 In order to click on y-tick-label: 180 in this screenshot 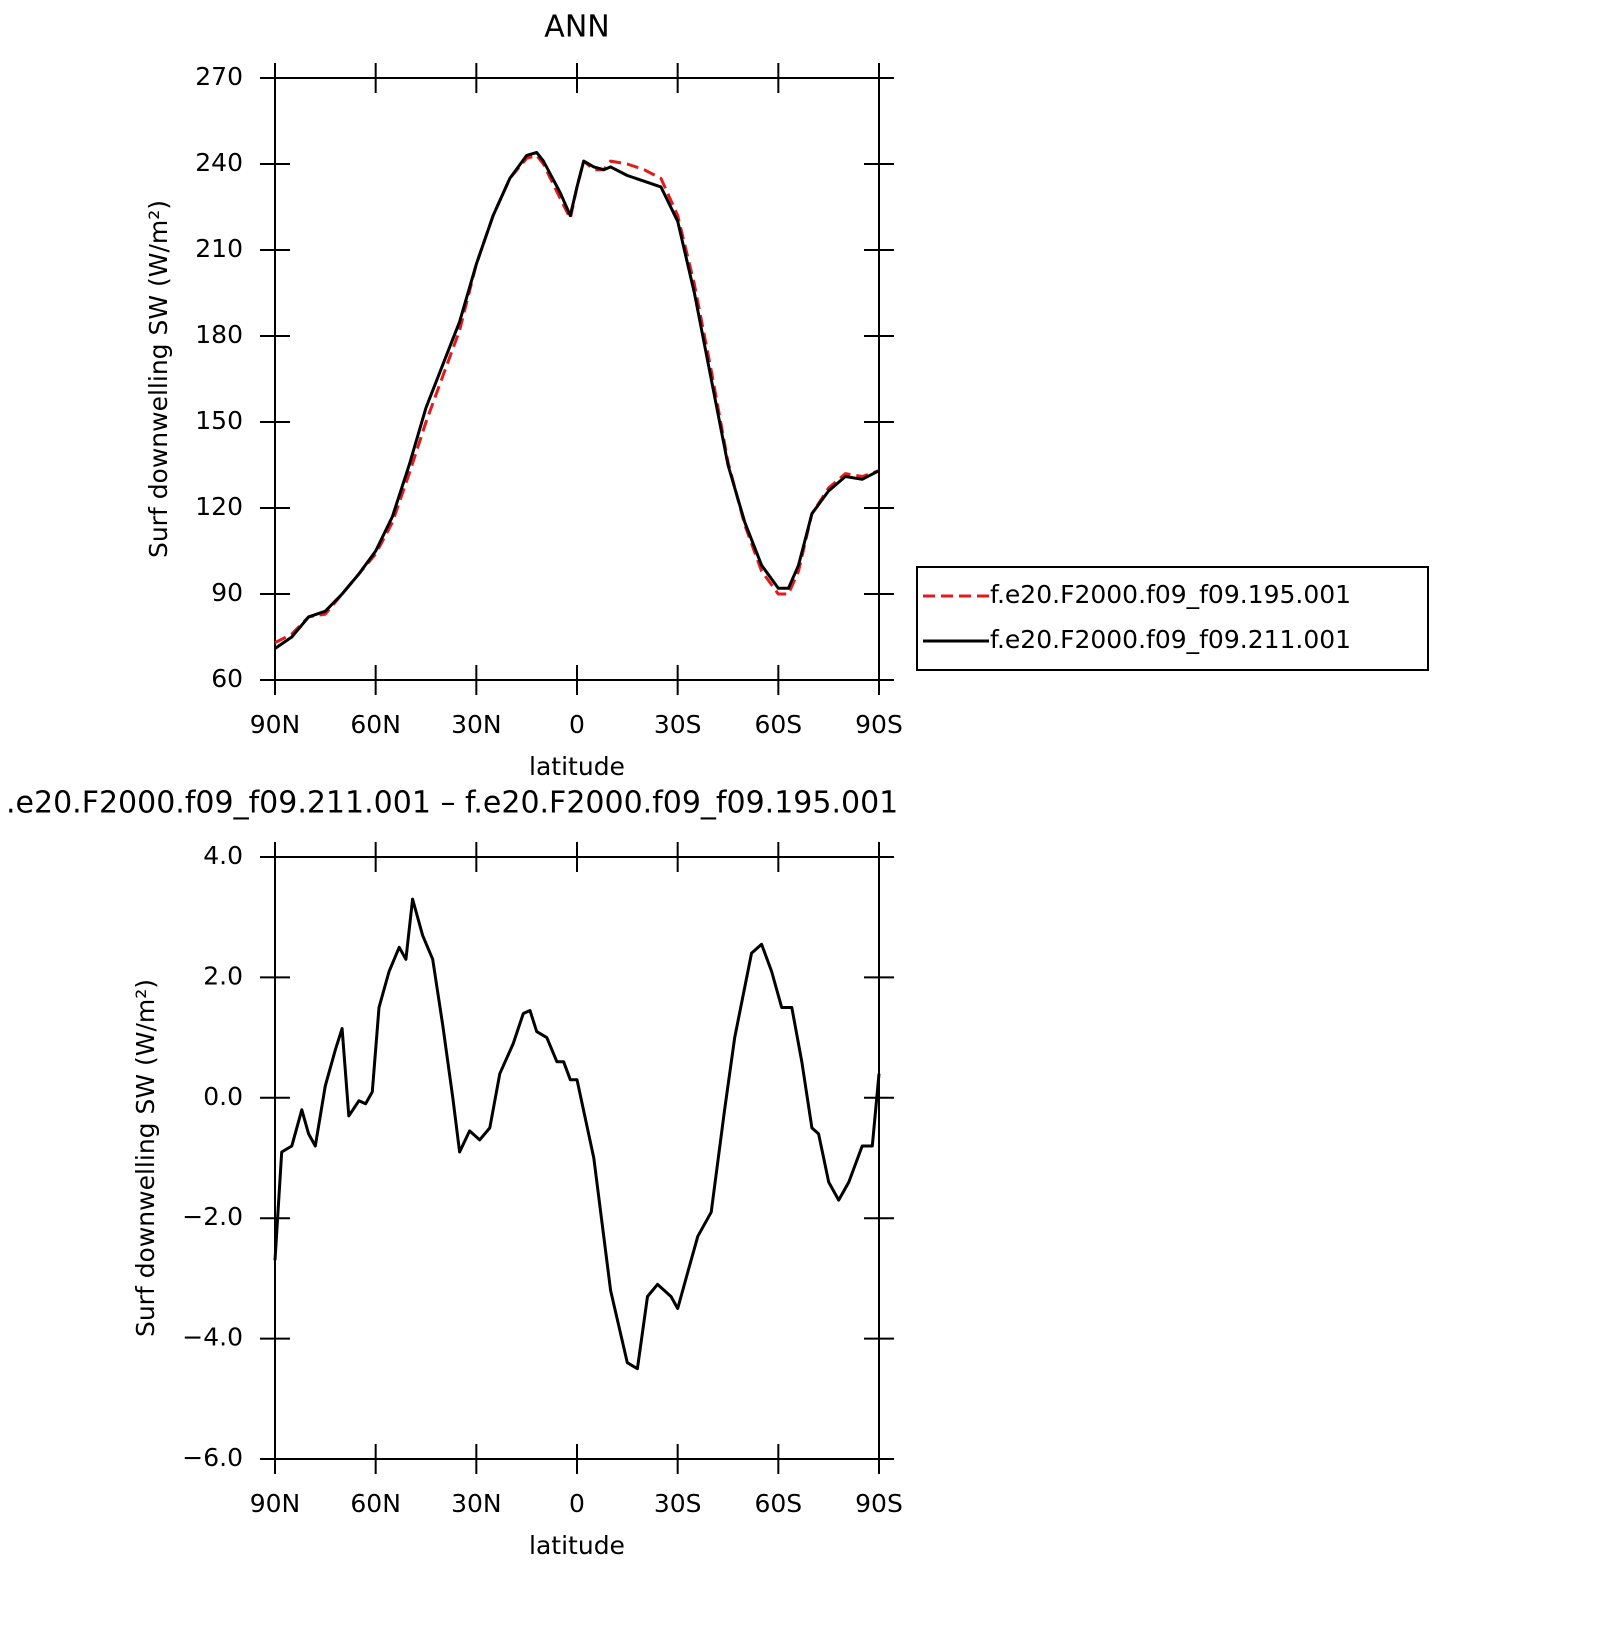, I will do `click(219, 334)`.